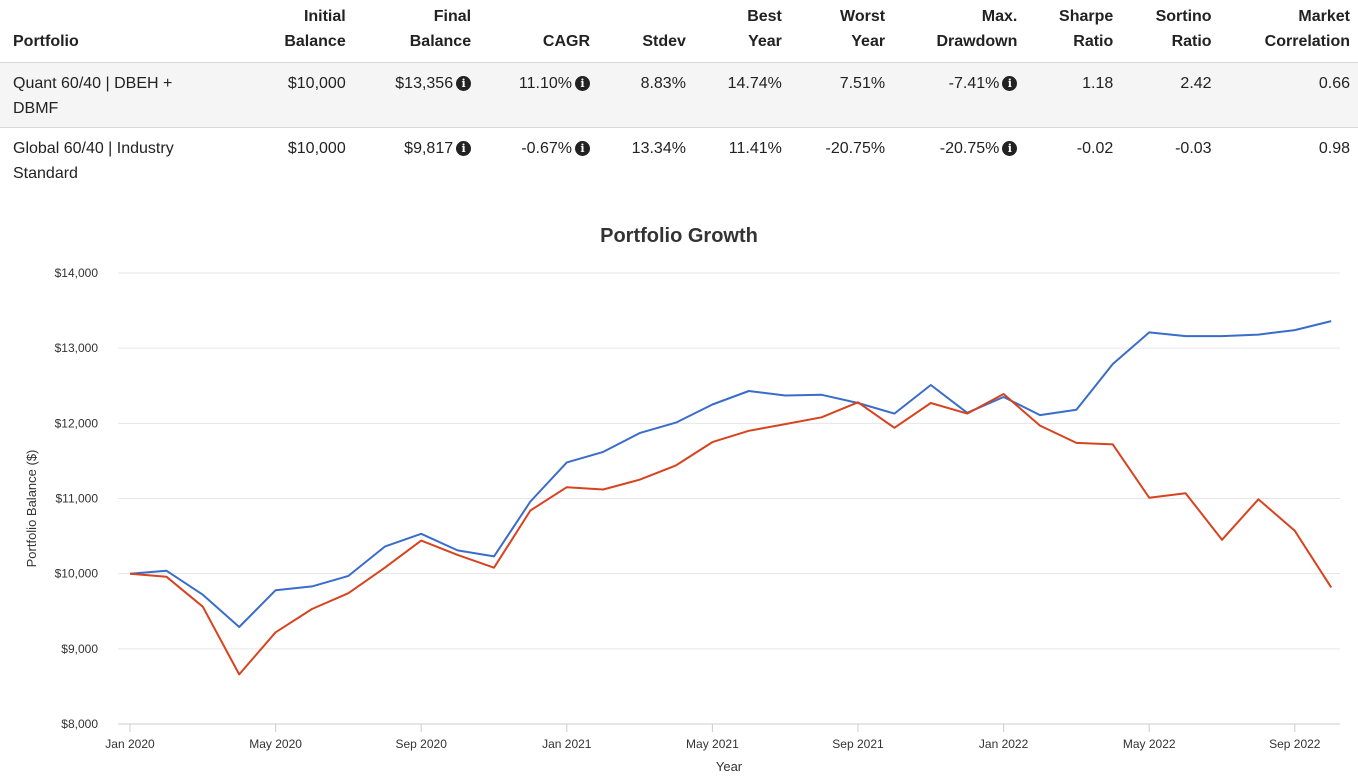  I want to click on worst-year-cell: 7.51%, so click(841, 95).